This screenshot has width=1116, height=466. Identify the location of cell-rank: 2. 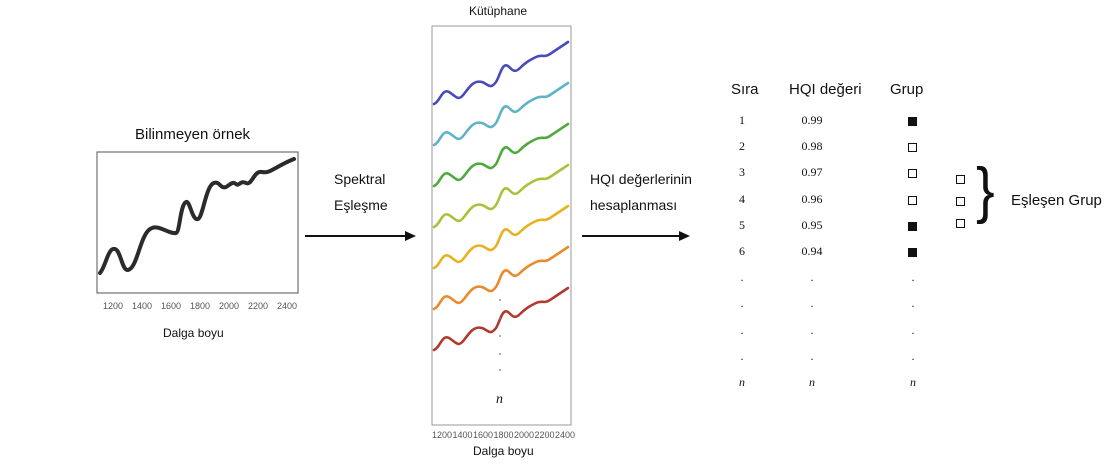
(742, 146).